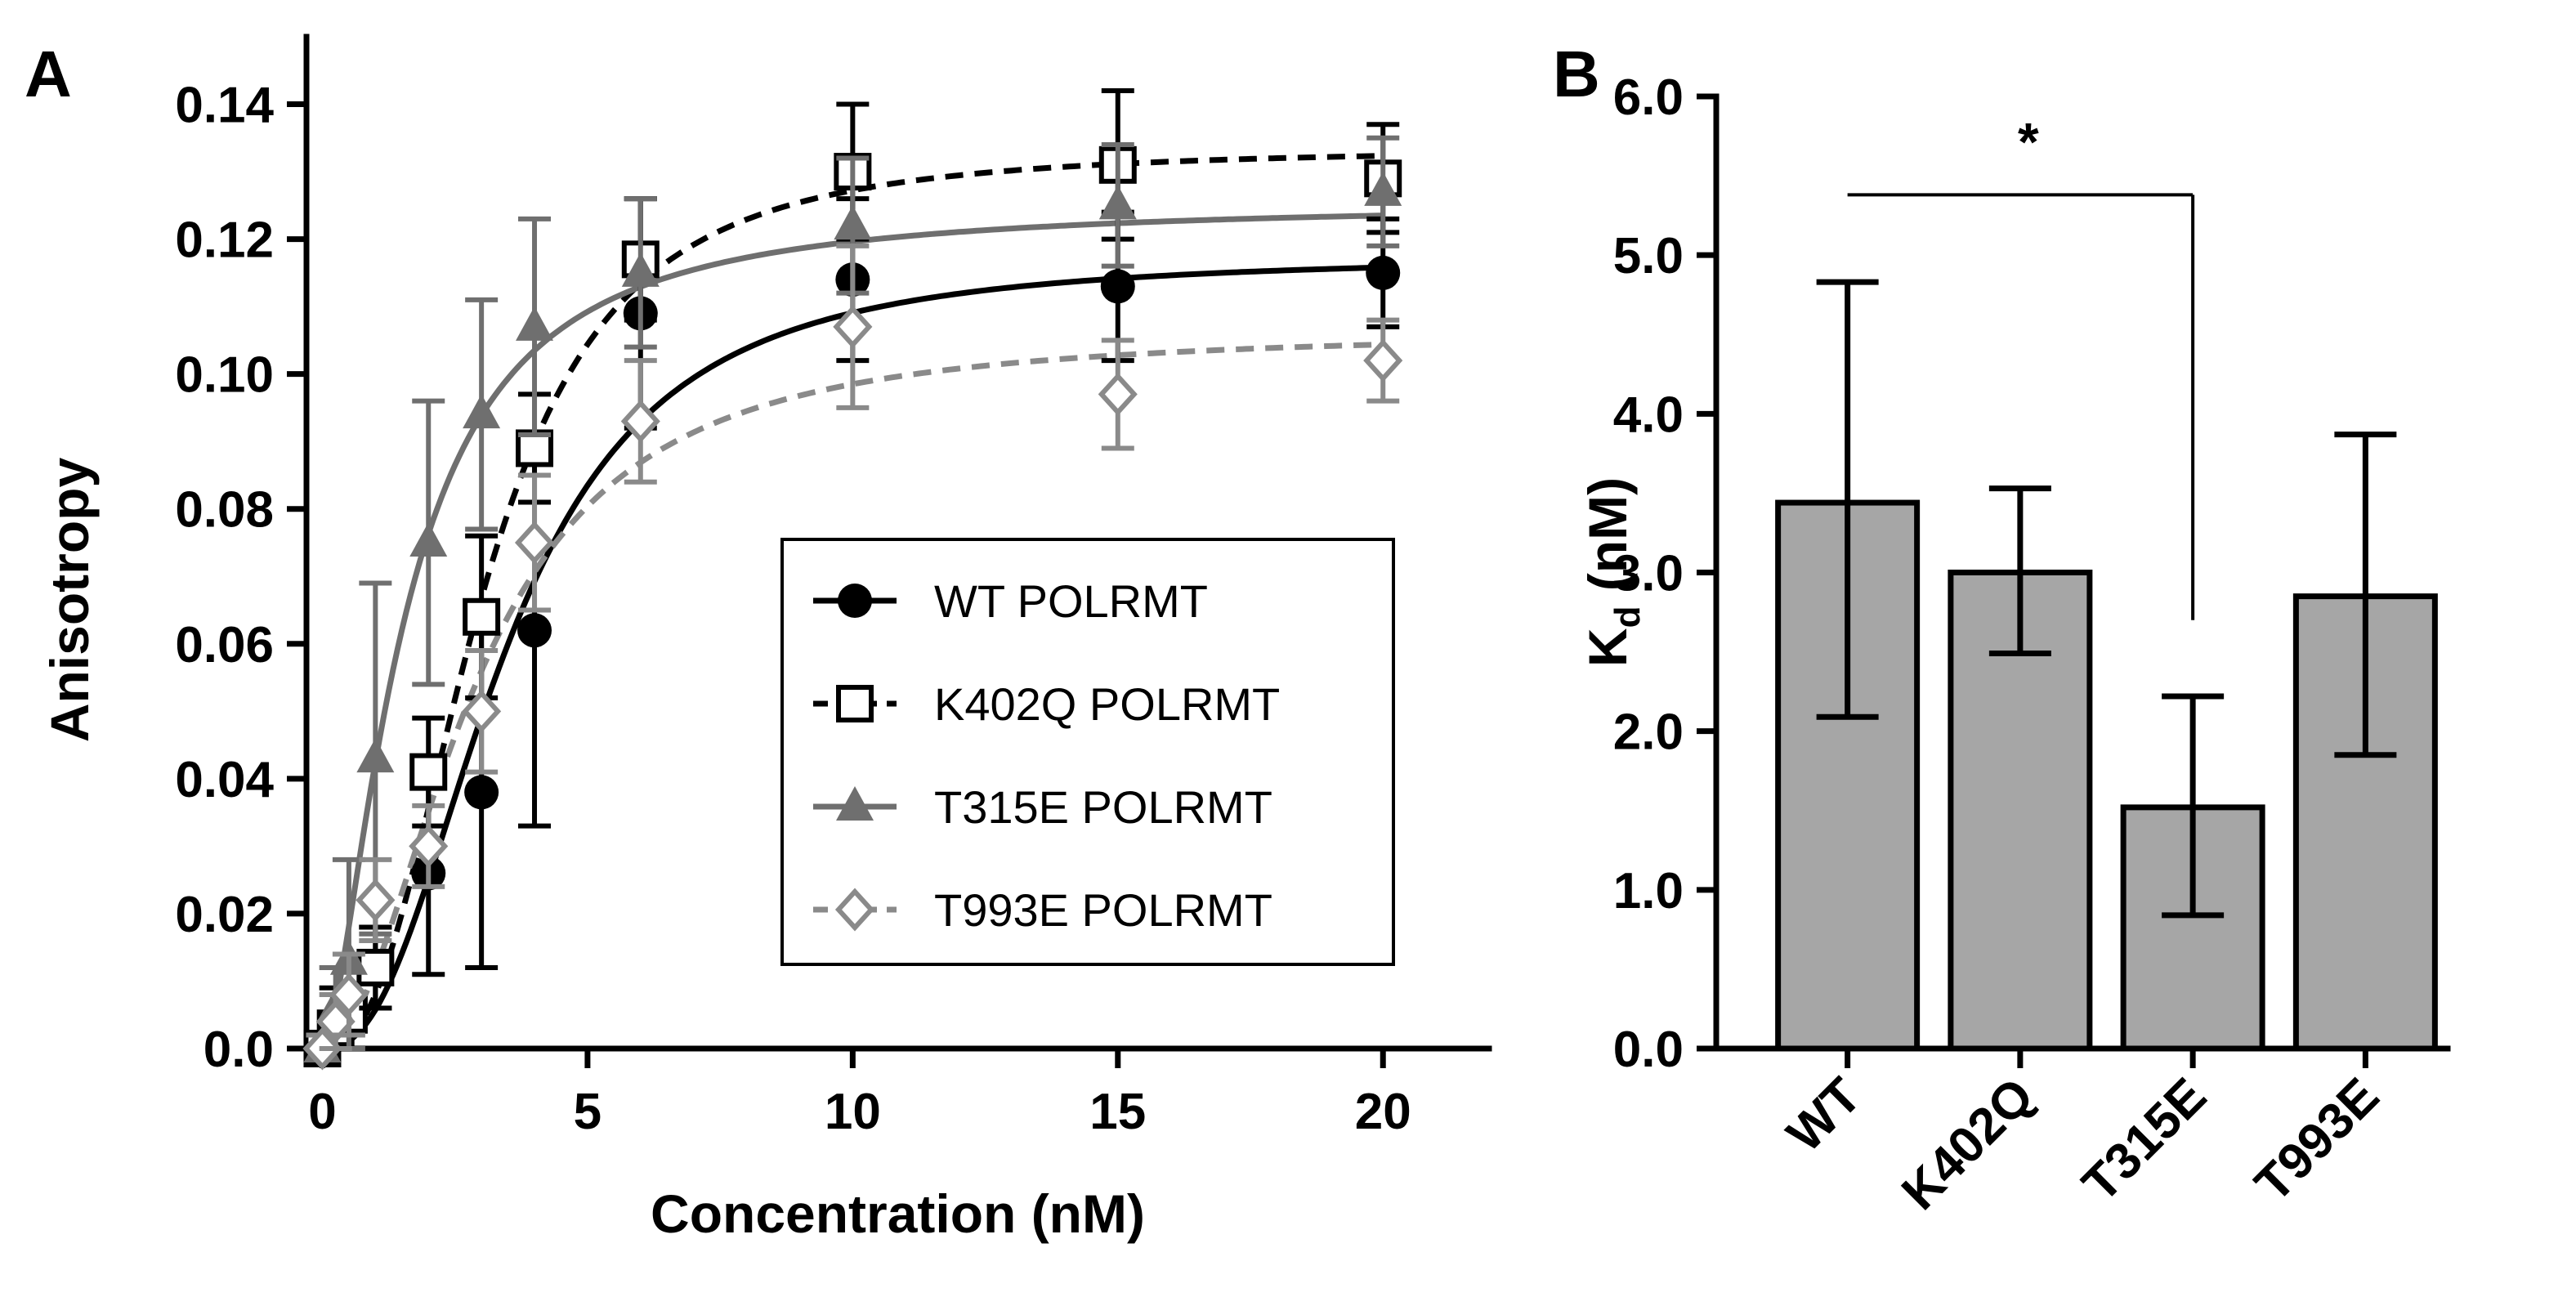 The image size is (2576, 1297). What do you see at coordinates (224, 376) in the screenshot?
I see `y-tick-label: 0.10` at bounding box center [224, 376].